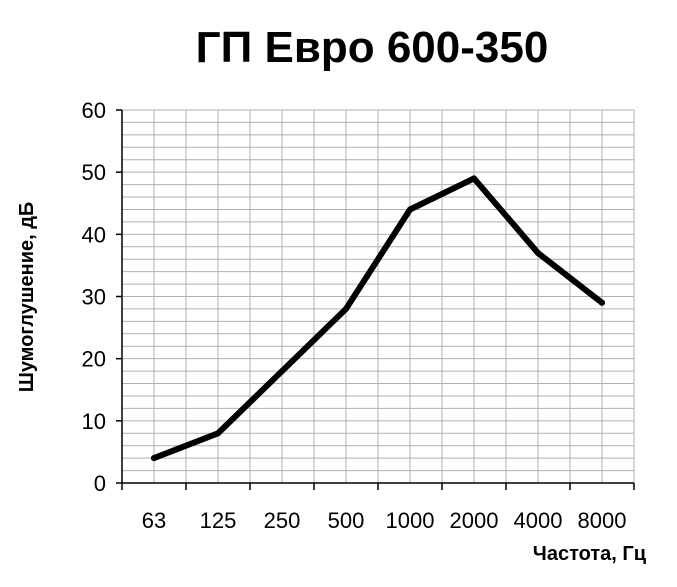 The width and height of the screenshot is (677, 587). I want to click on x-tick-label: 1000, so click(410, 520).